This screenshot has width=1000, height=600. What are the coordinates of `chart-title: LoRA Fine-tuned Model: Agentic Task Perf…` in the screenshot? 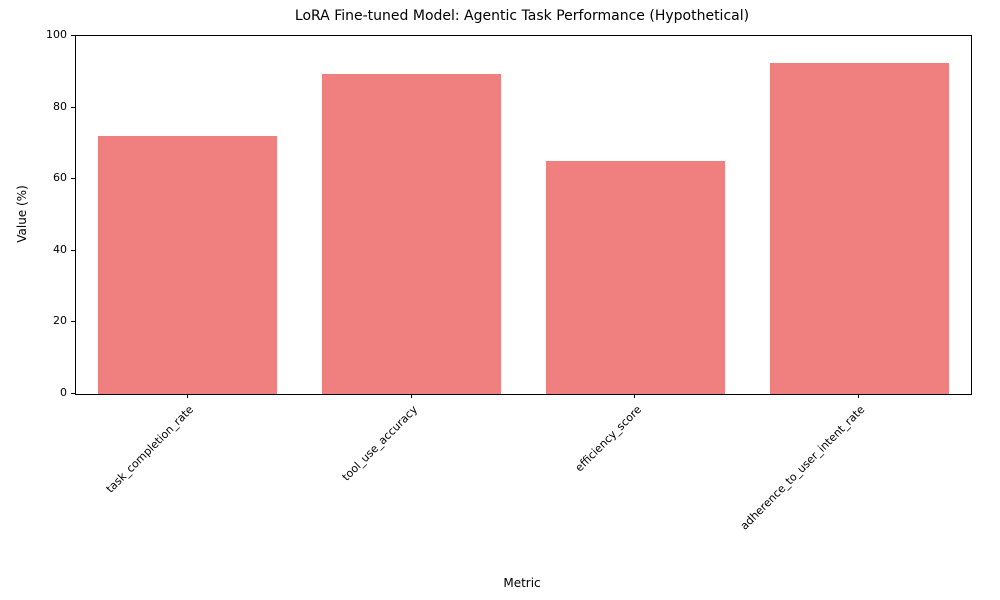 It's located at (522, 16).